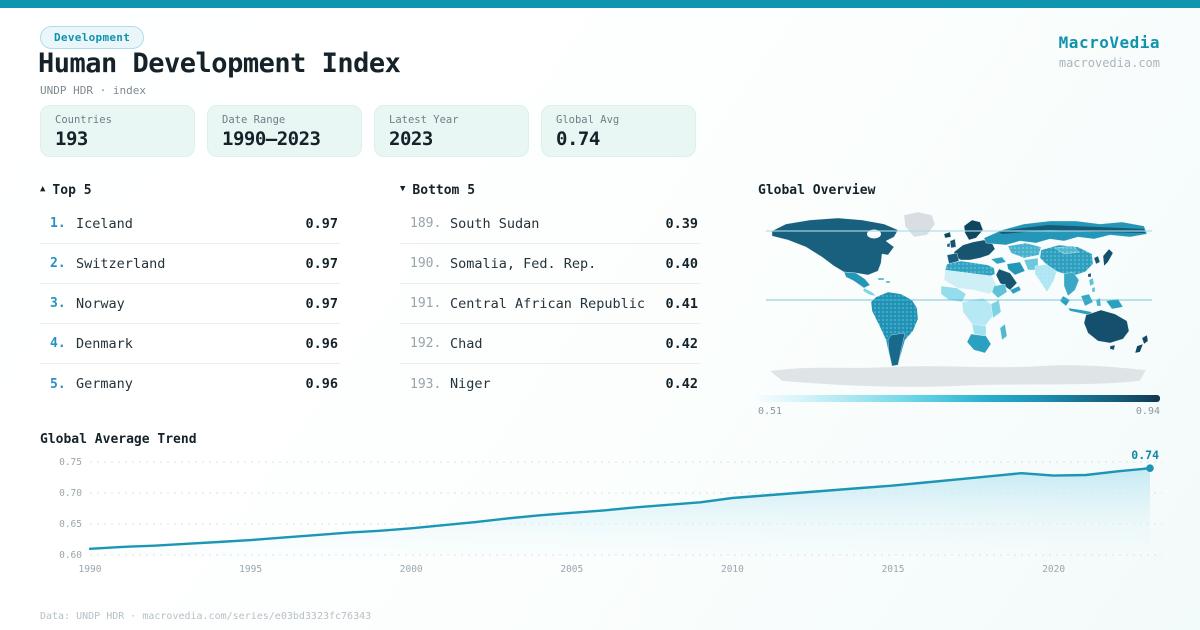 The height and width of the screenshot is (630, 1200). What do you see at coordinates (869, 292) in the screenshot?
I see `map-region-central-america` at bounding box center [869, 292].